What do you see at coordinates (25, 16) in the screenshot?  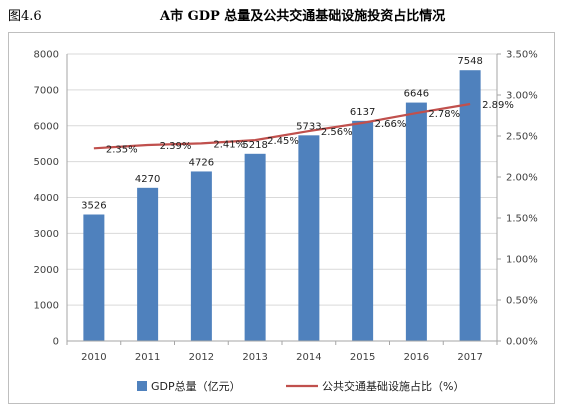 I see `figure-number: 图4.6` at bounding box center [25, 16].